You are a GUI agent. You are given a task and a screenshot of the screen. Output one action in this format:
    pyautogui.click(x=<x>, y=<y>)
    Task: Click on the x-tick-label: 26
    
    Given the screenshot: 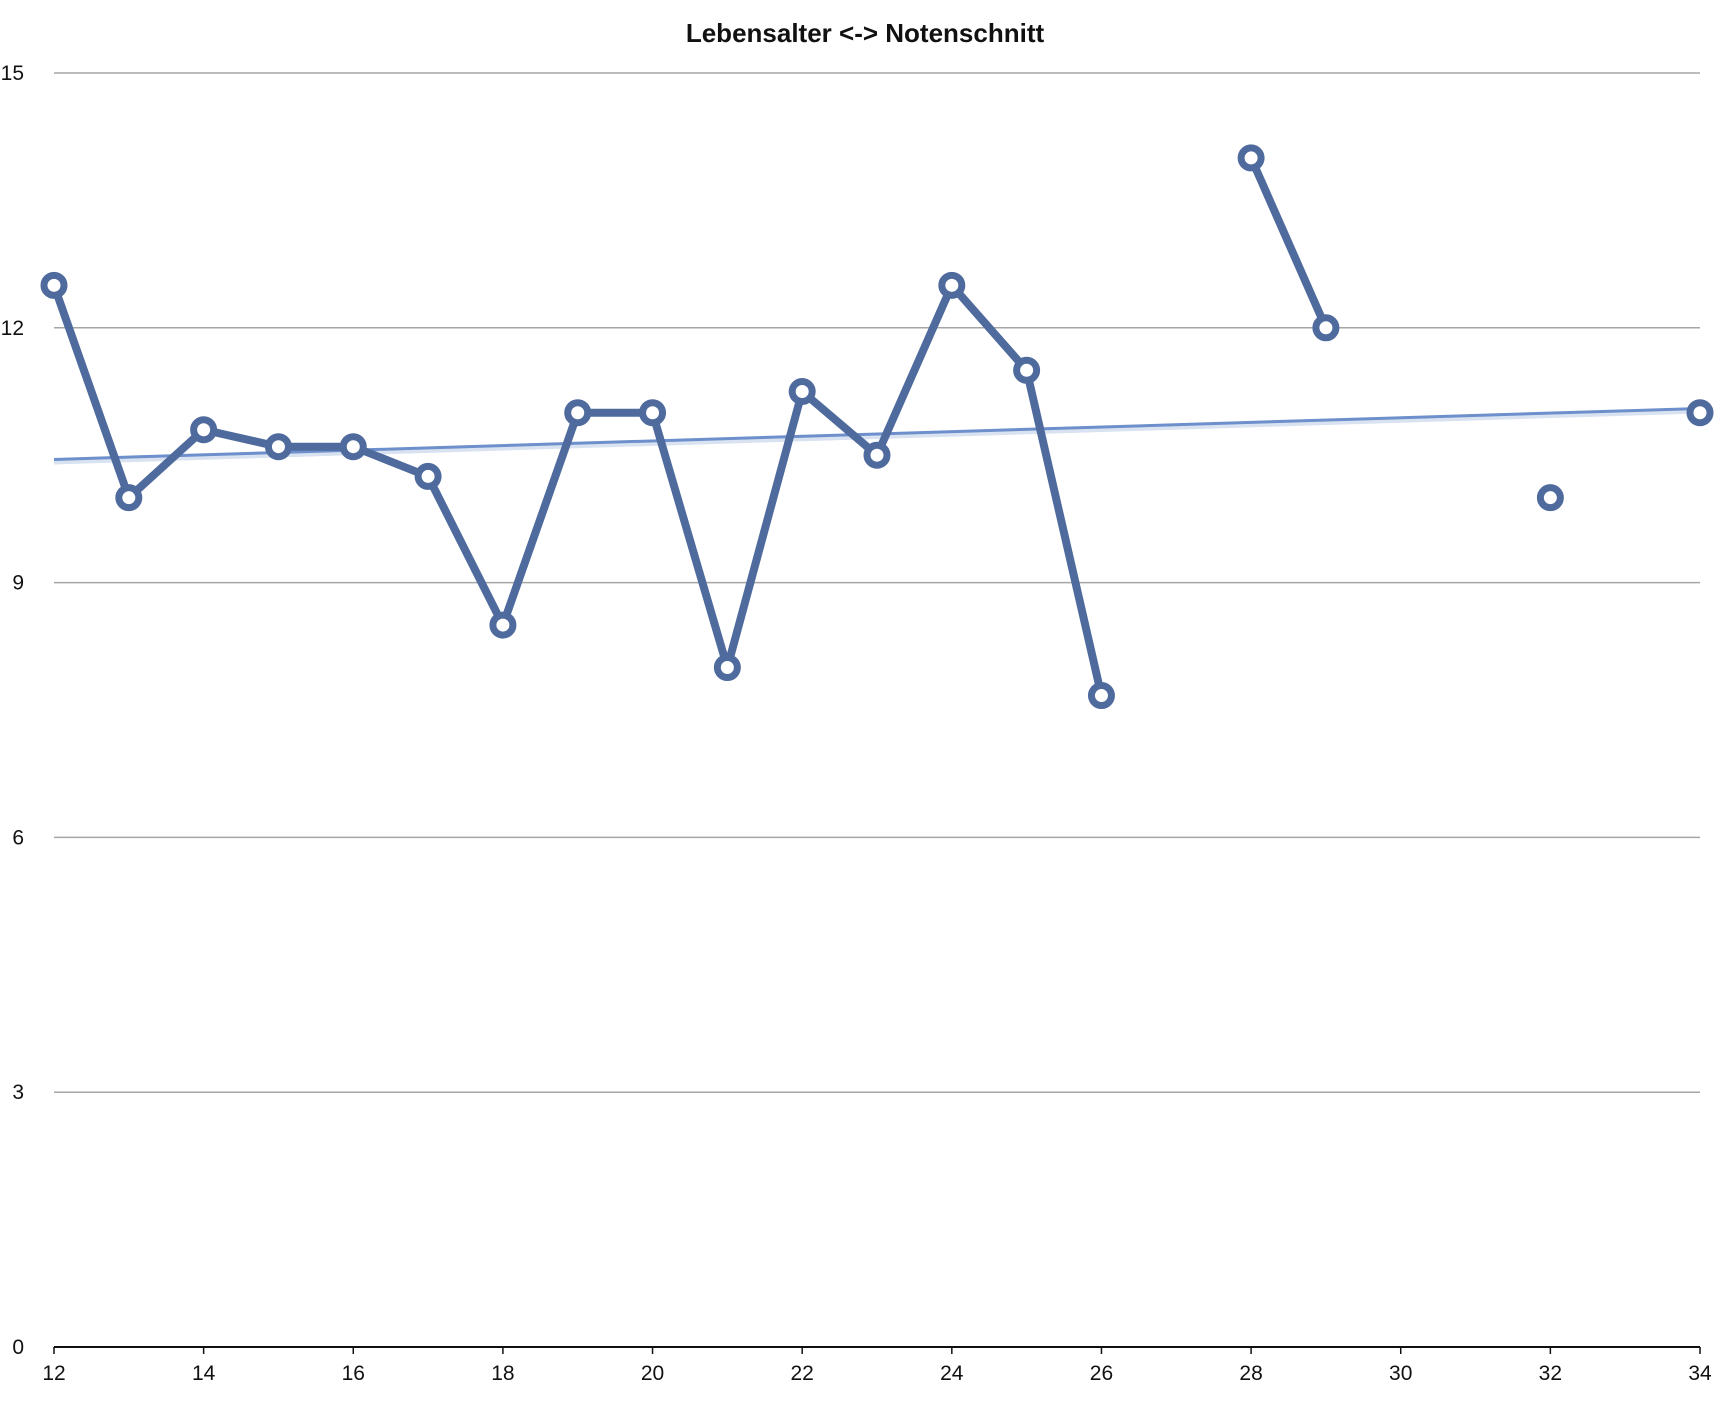 What is the action you would take?
    pyautogui.click(x=1101, y=1373)
    